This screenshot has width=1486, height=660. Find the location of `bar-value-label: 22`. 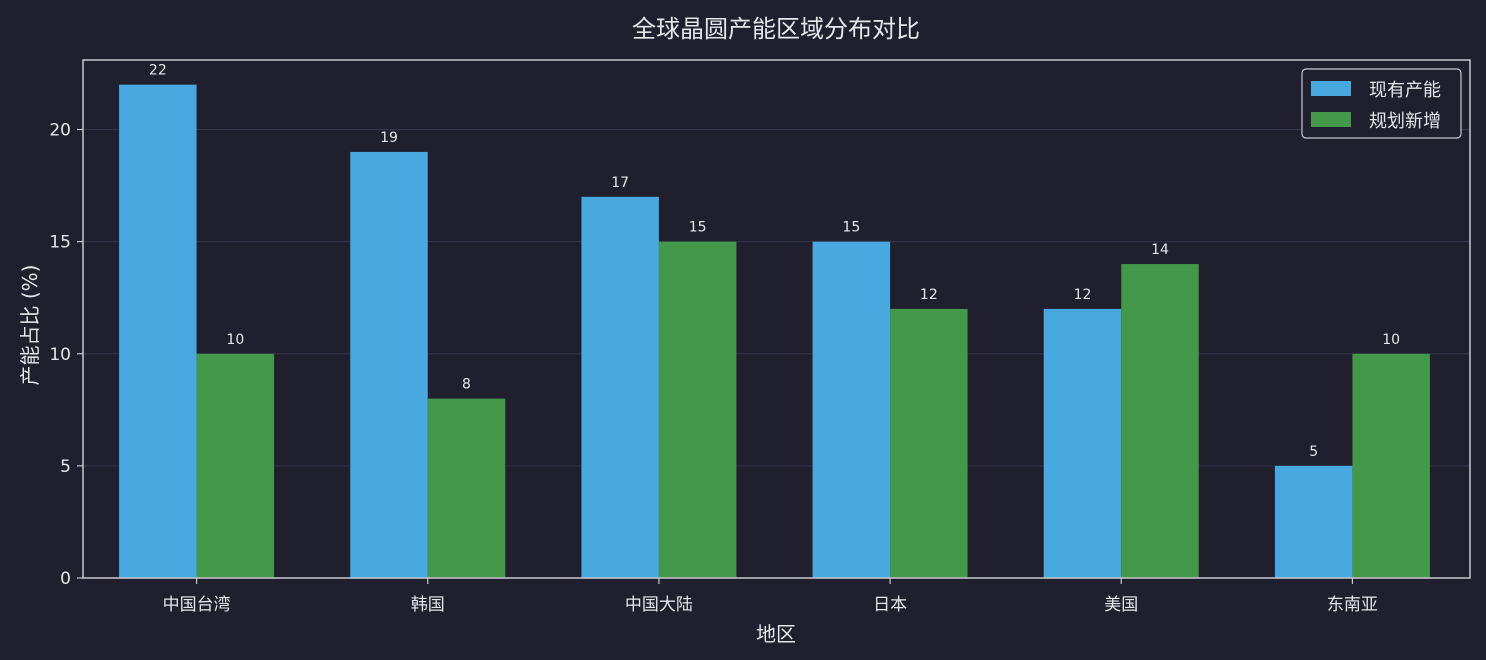

bar-value-label: 22 is located at coordinates (158, 71).